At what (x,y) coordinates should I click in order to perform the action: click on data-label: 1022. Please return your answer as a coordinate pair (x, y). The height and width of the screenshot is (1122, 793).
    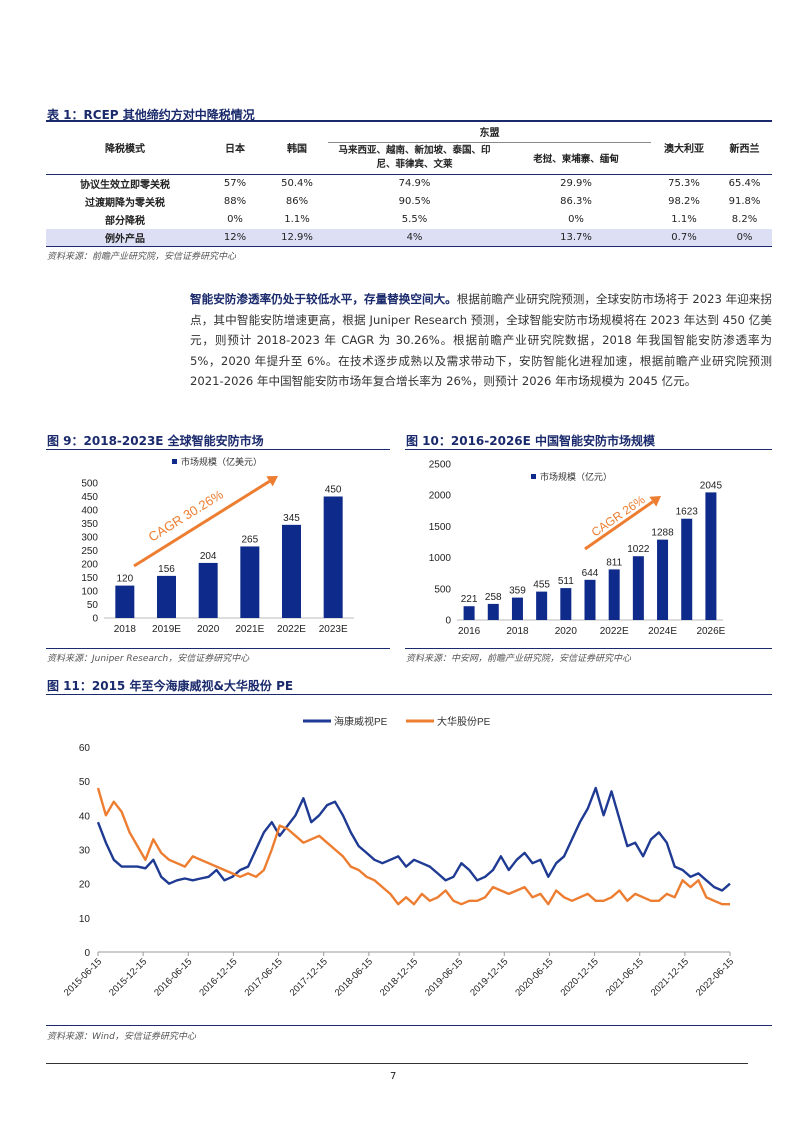
    Looking at the image, I should click on (638, 549).